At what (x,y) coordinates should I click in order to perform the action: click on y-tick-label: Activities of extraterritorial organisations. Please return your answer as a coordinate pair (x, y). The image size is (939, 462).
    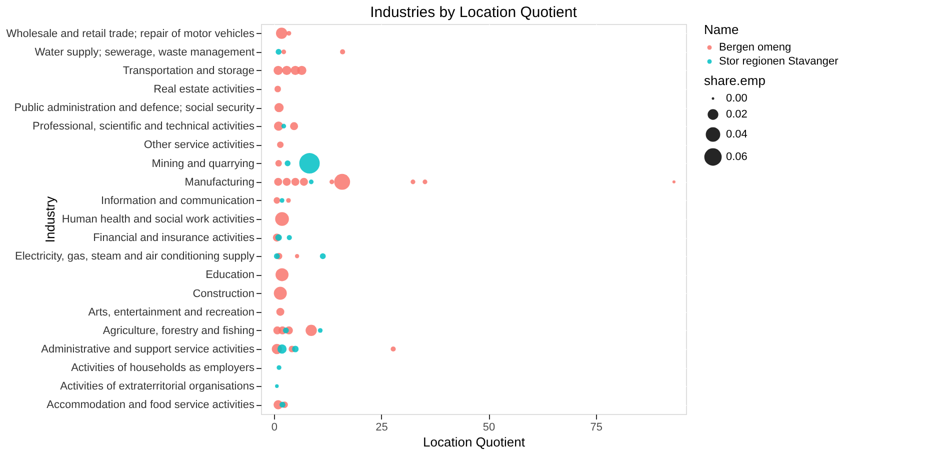
    Looking at the image, I should click on (157, 386).